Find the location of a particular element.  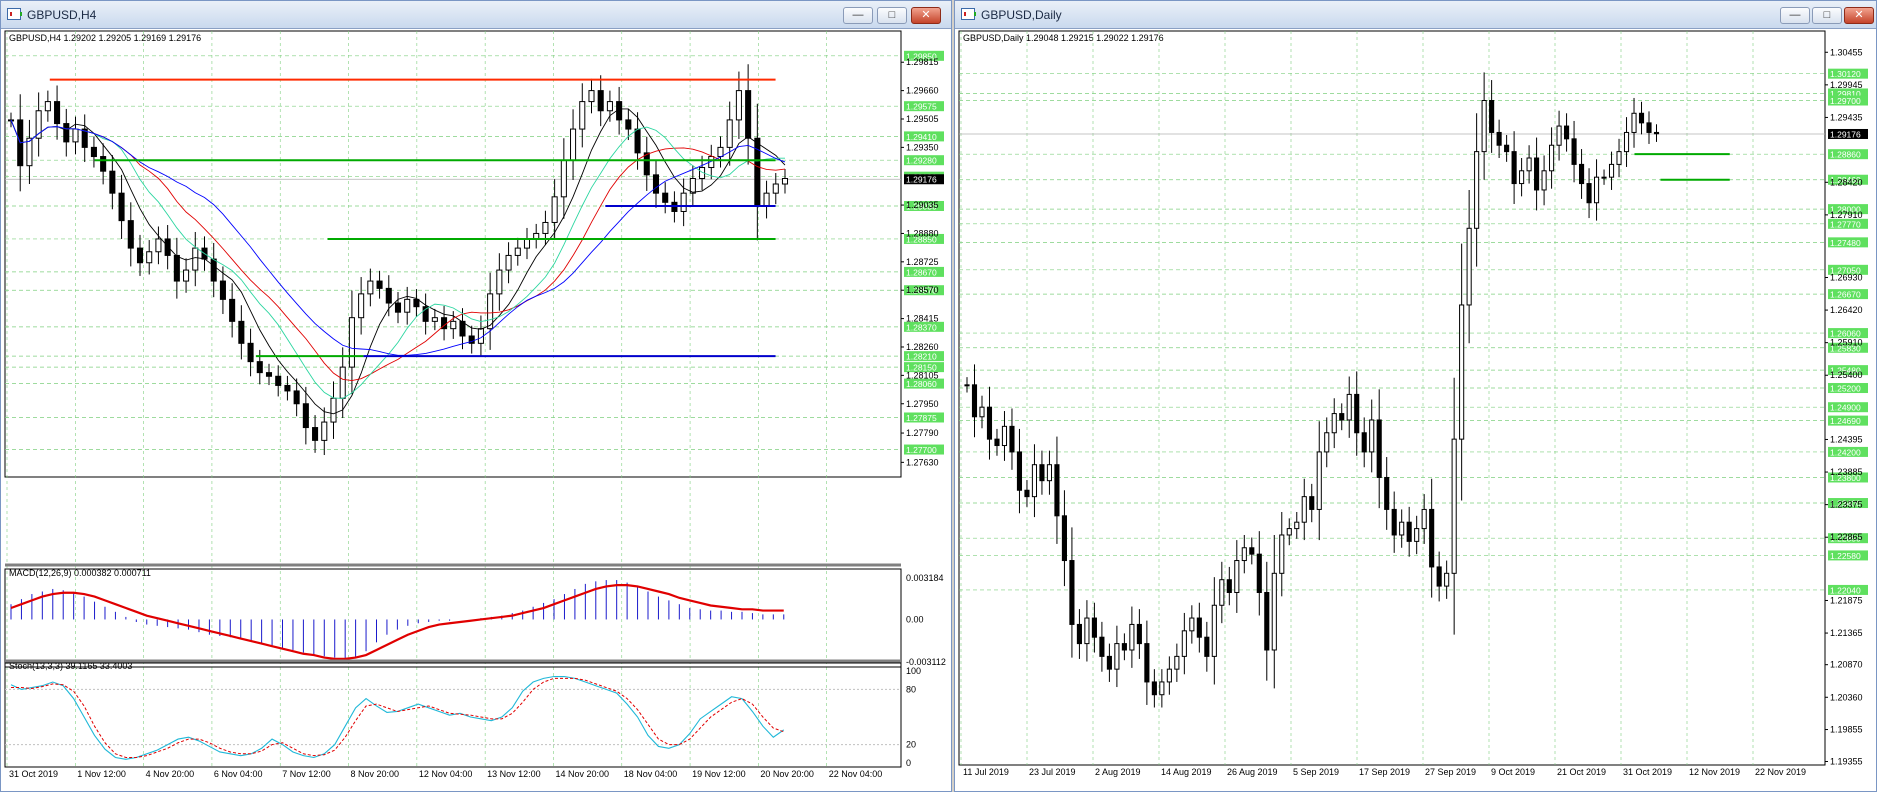

level-tag-label: 1.28460 is located at coordinates (1845, 180).